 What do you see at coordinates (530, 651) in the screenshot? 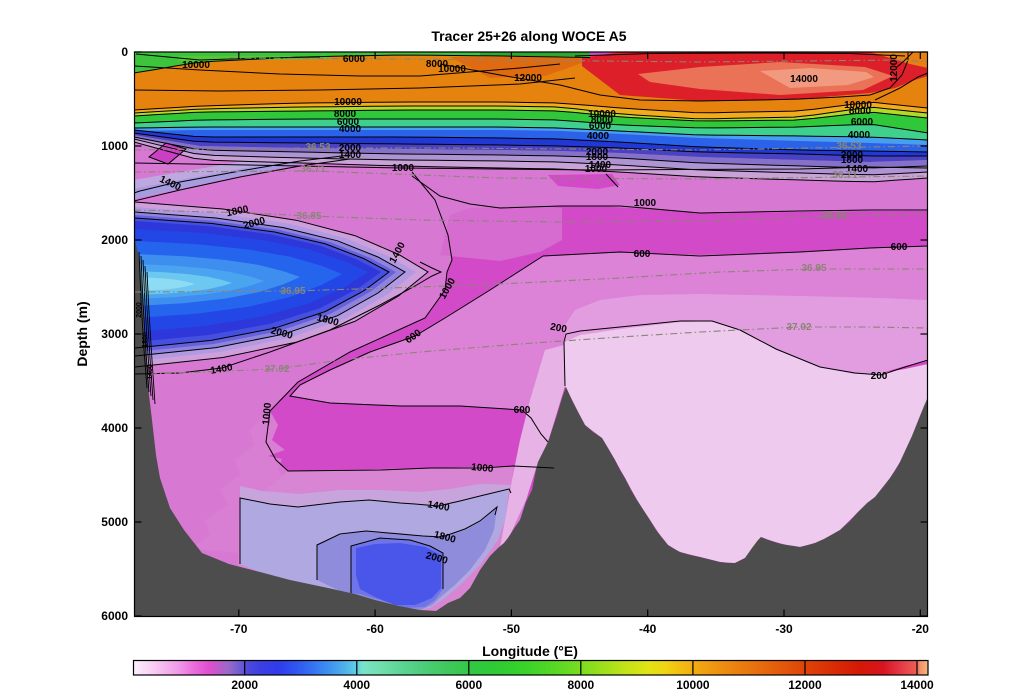
I see `svg-text: Longitude (°E)` at bounding box center [530, 651].